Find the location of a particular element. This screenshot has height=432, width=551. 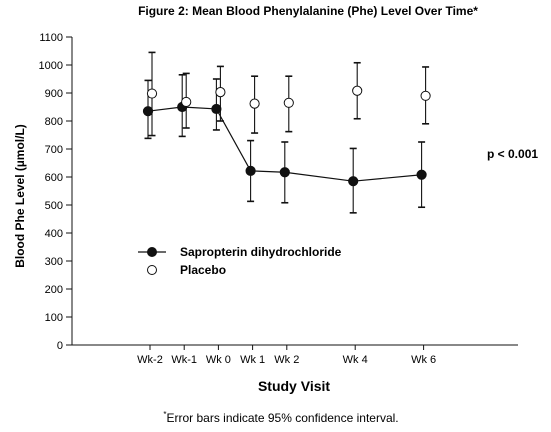

x-tick-label: Wk 2 is located at coordinates (286, 360).